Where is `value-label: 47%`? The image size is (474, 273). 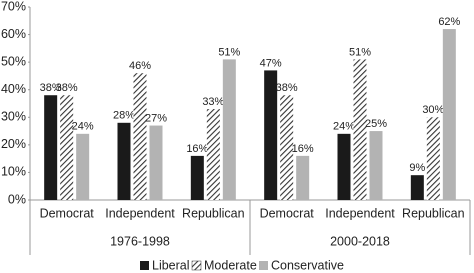 value-label: 47% is located at coordinates (271, 63).